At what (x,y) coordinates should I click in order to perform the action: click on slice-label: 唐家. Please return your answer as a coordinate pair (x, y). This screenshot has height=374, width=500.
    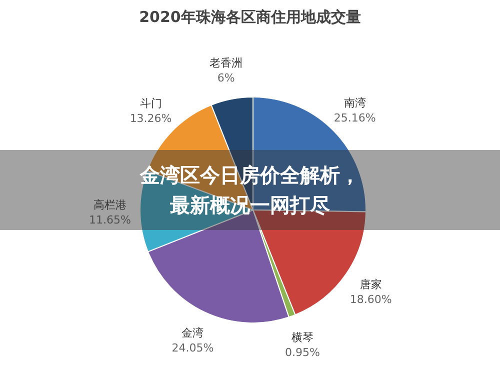
    Looking at the image, I should click on (371, 284).